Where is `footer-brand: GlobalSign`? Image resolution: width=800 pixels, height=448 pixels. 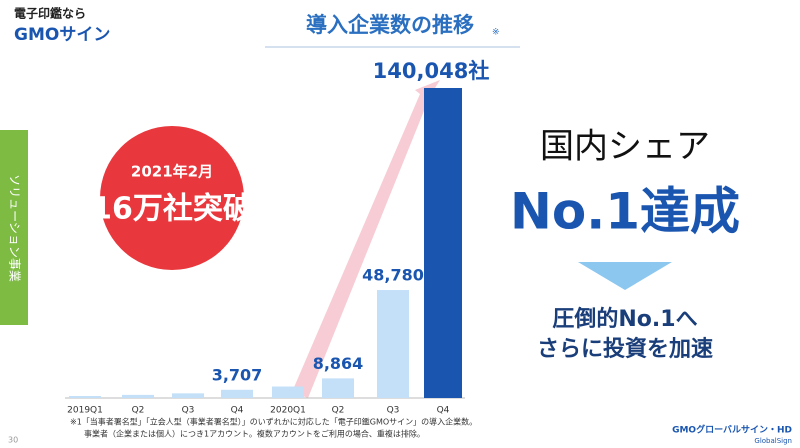 footer-brand: GlobalSign is located at coordinates (773, 441).